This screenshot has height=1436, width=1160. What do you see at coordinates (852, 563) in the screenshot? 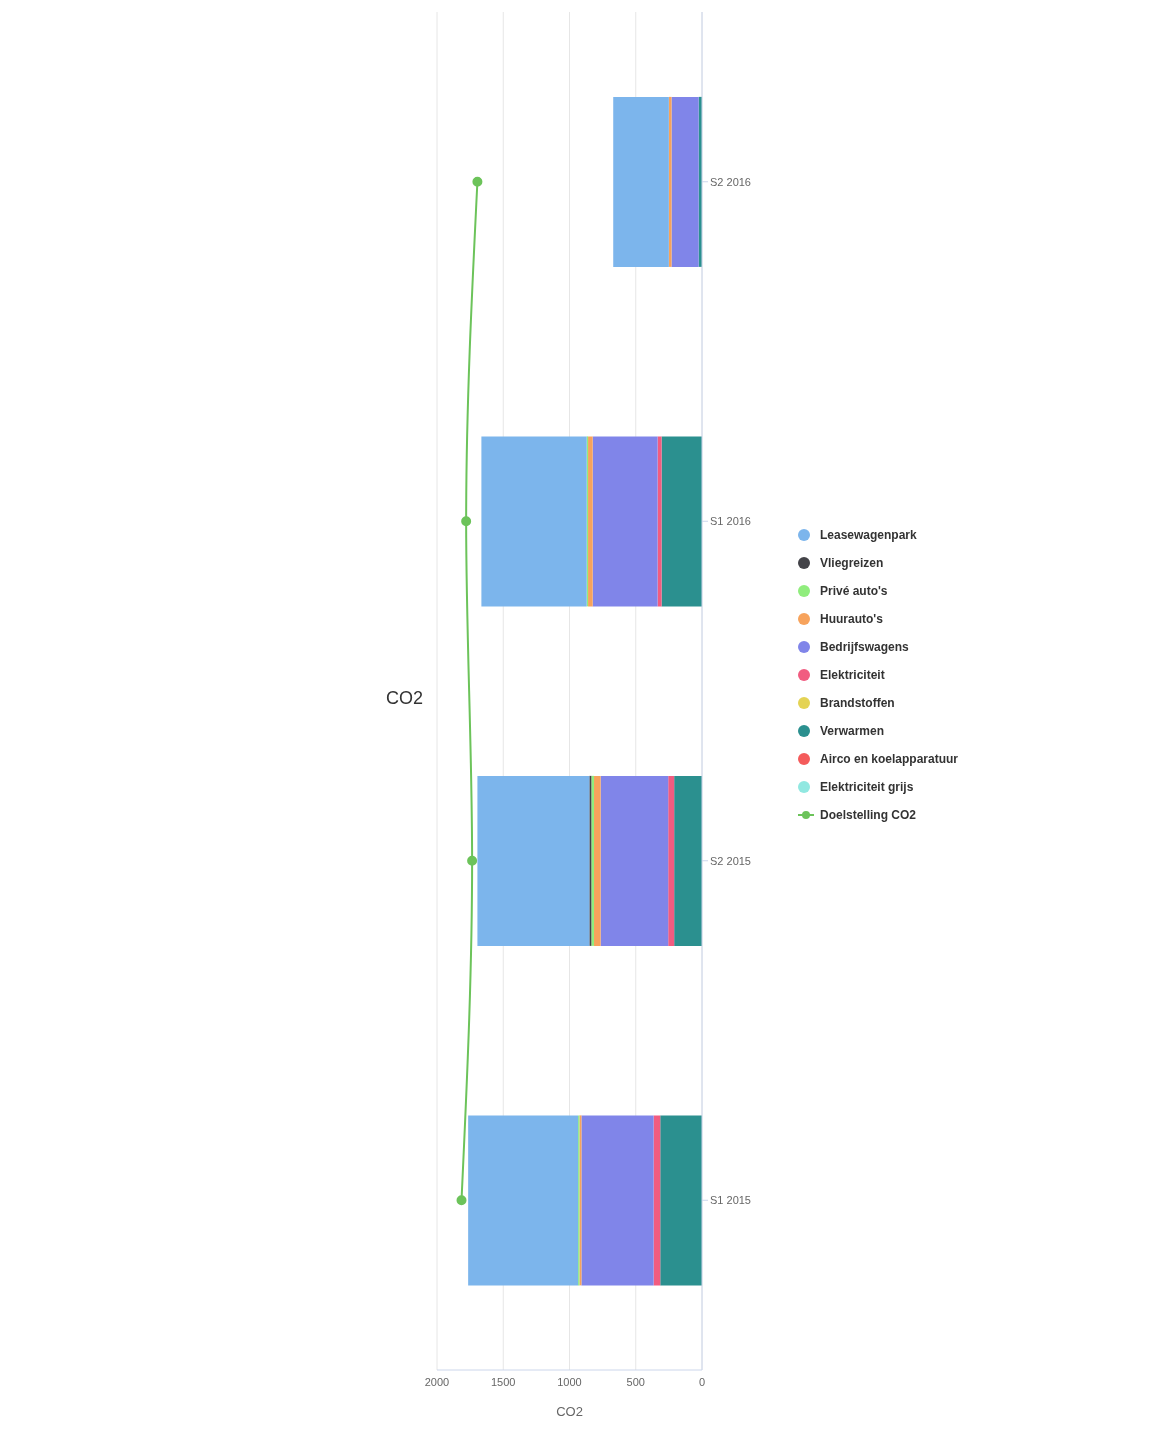
I see `legend-label: Vliegreizen` at bounding box center [852, 563].